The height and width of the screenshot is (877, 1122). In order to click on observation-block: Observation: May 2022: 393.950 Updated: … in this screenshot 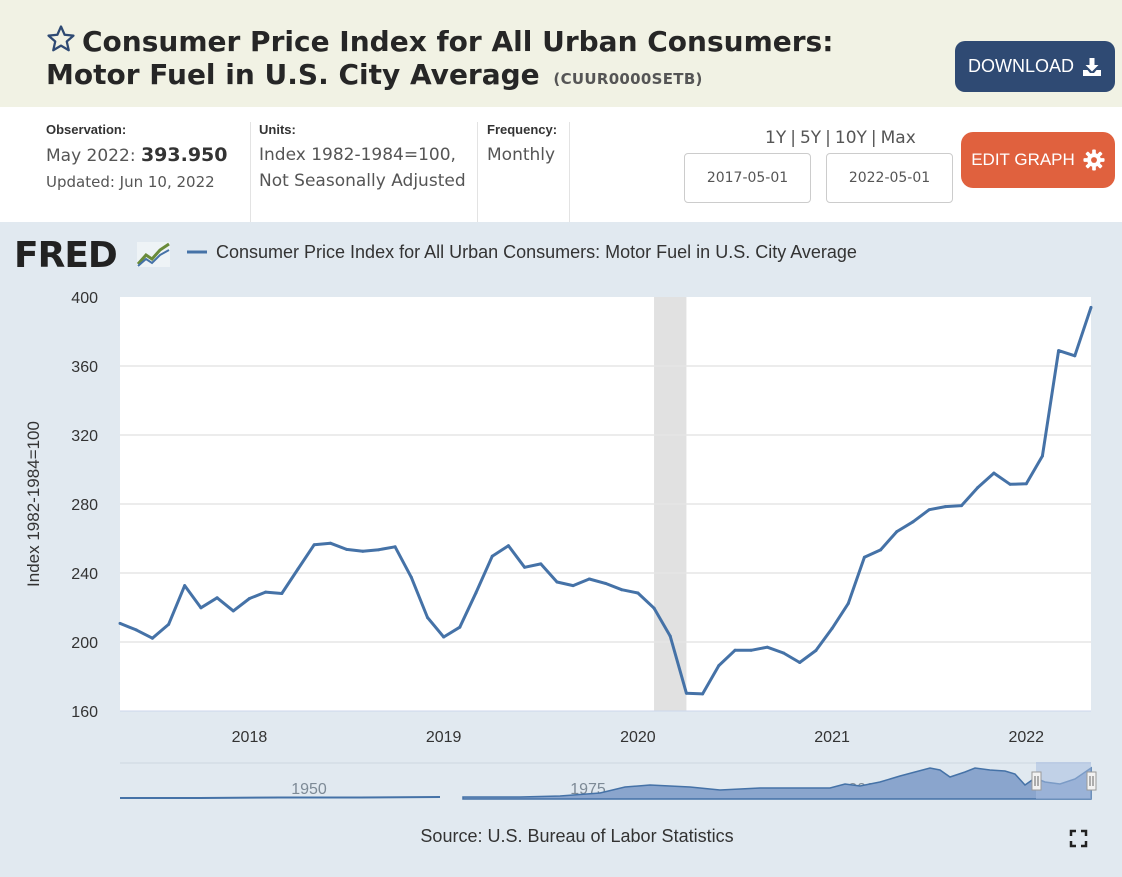, I will do `click(137, 172)`.